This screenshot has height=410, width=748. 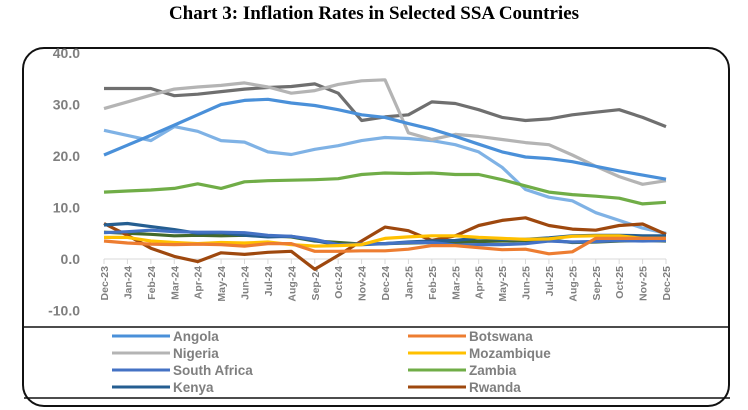 I want to click on x-tick-label: Jun-25, so click(x=527, y=283).